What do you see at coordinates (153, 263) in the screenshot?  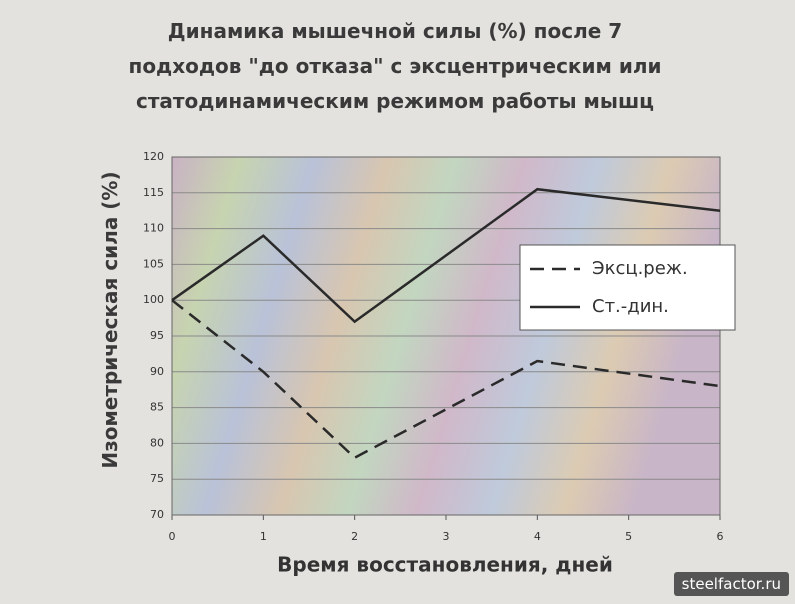 I see `y-tick-label: 105` at bounding box center [153, 263].